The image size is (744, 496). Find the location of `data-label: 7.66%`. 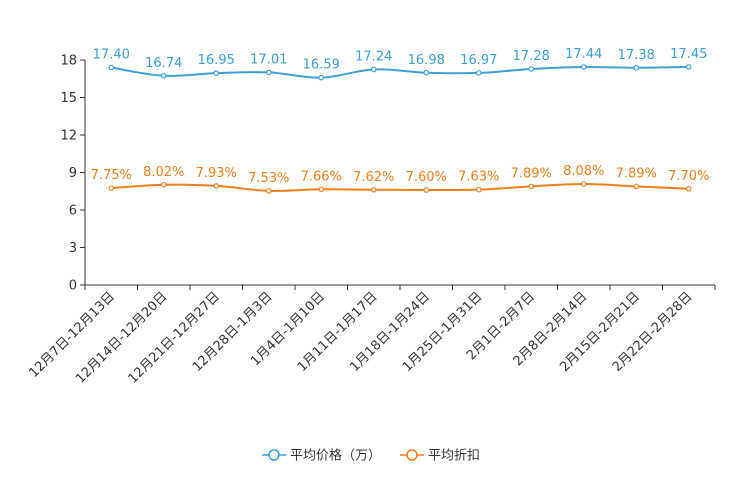

data-label: 7.66% is located at coordinates (321, 176).